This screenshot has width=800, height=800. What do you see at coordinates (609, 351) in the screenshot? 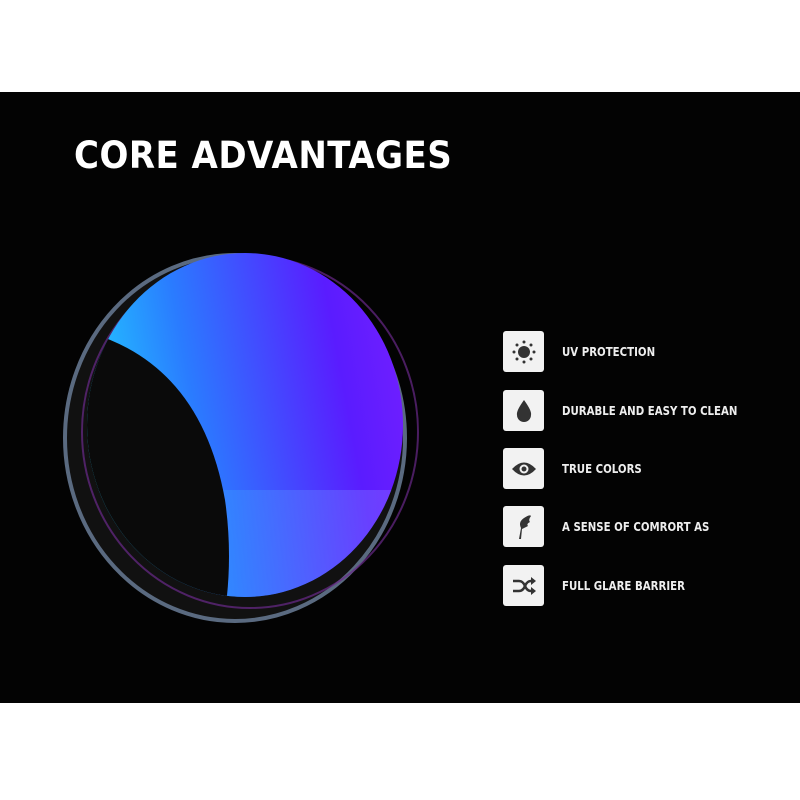
I see `feature-label: UV PROTECTION` at bounding box center [609, 351].